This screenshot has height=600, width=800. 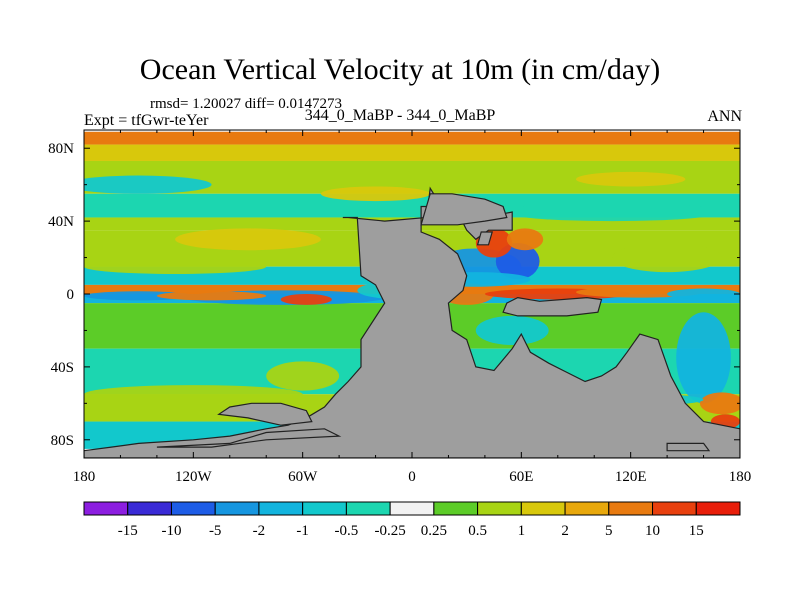 I want to click on x-tick-label: 60W, so click(x=303, y=477).